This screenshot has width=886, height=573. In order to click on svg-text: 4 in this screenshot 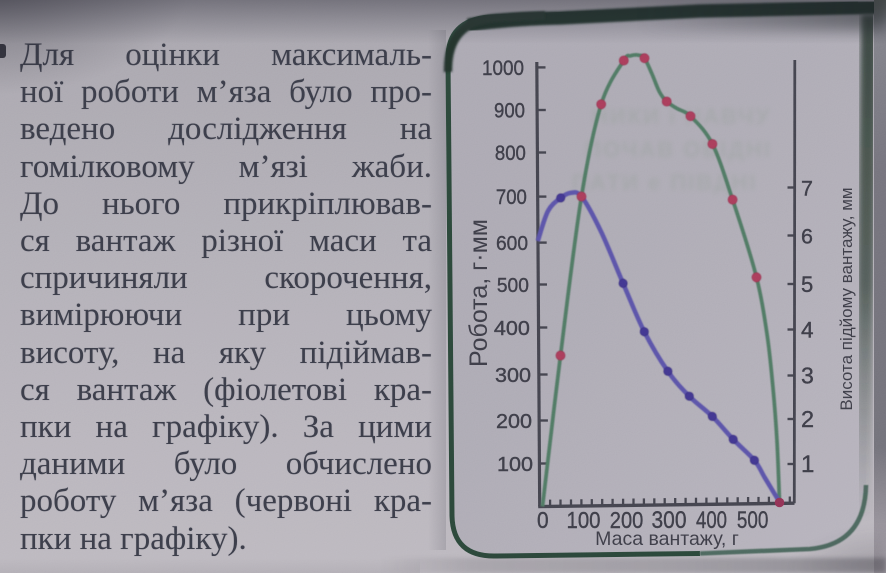, I will do `click(807, 330)`.